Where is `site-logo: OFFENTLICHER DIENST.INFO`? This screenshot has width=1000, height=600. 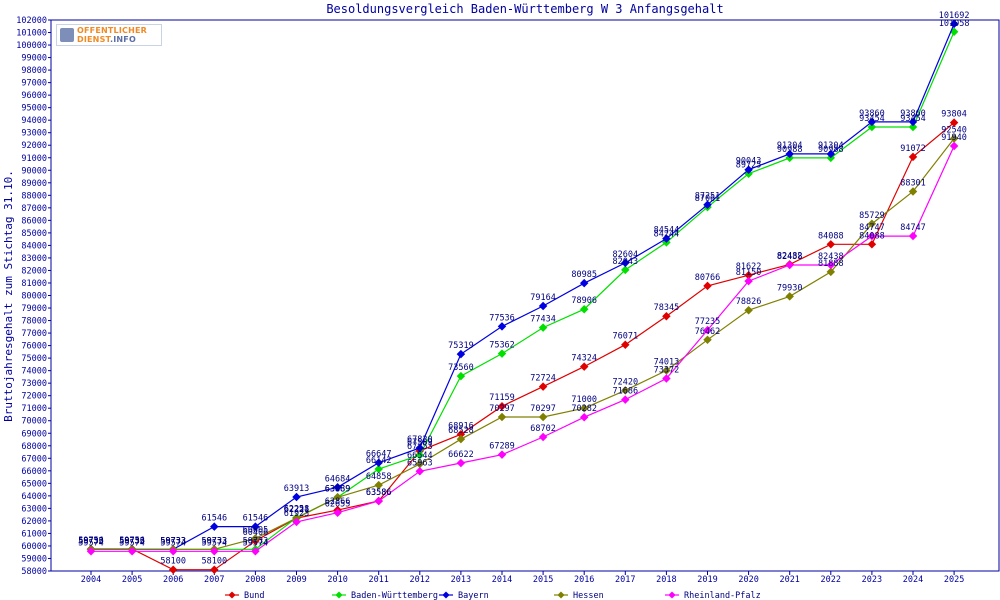 site-logo: OFFENTLICHER DIENST.INFO is located at coordinates (109, 35).